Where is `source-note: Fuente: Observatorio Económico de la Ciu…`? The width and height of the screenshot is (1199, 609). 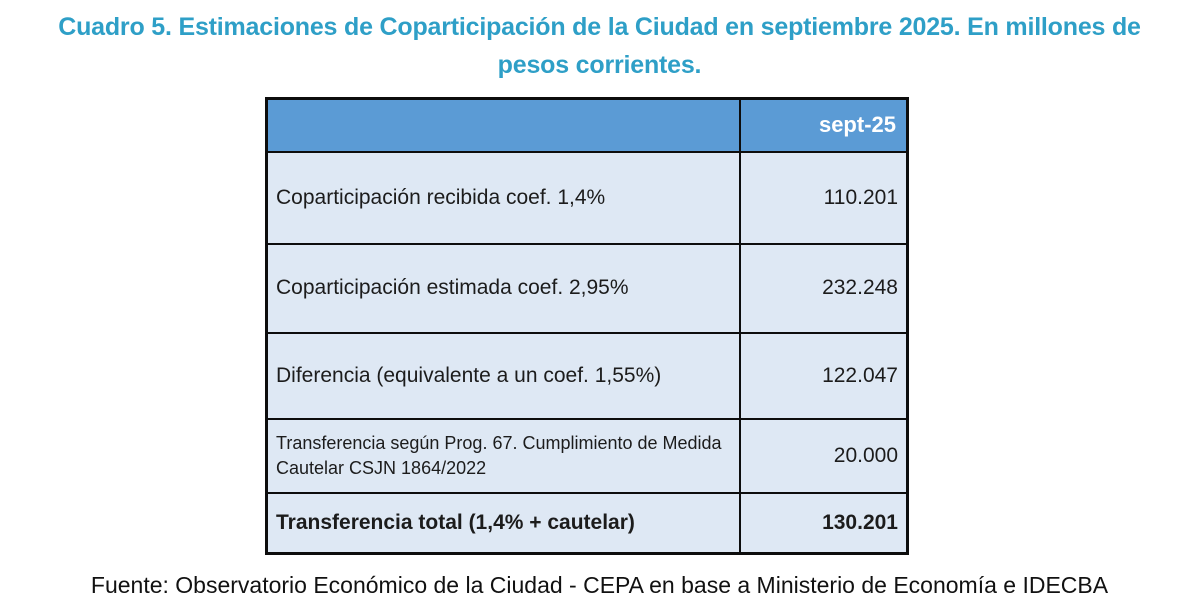
source-note: Fuente: Observatorio Económico de la Ciu… is located at coordinates (599, 585).